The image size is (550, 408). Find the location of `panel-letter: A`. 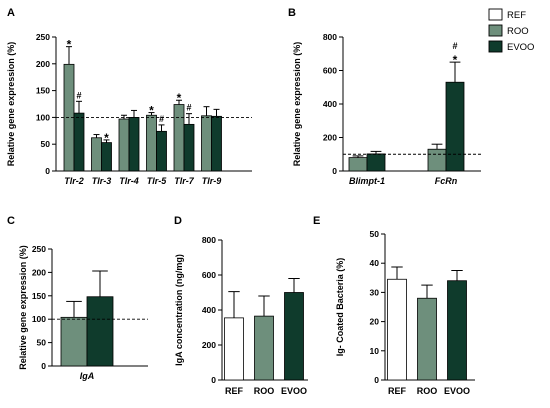

panel-letter: A is located at coordinates (11, 13).